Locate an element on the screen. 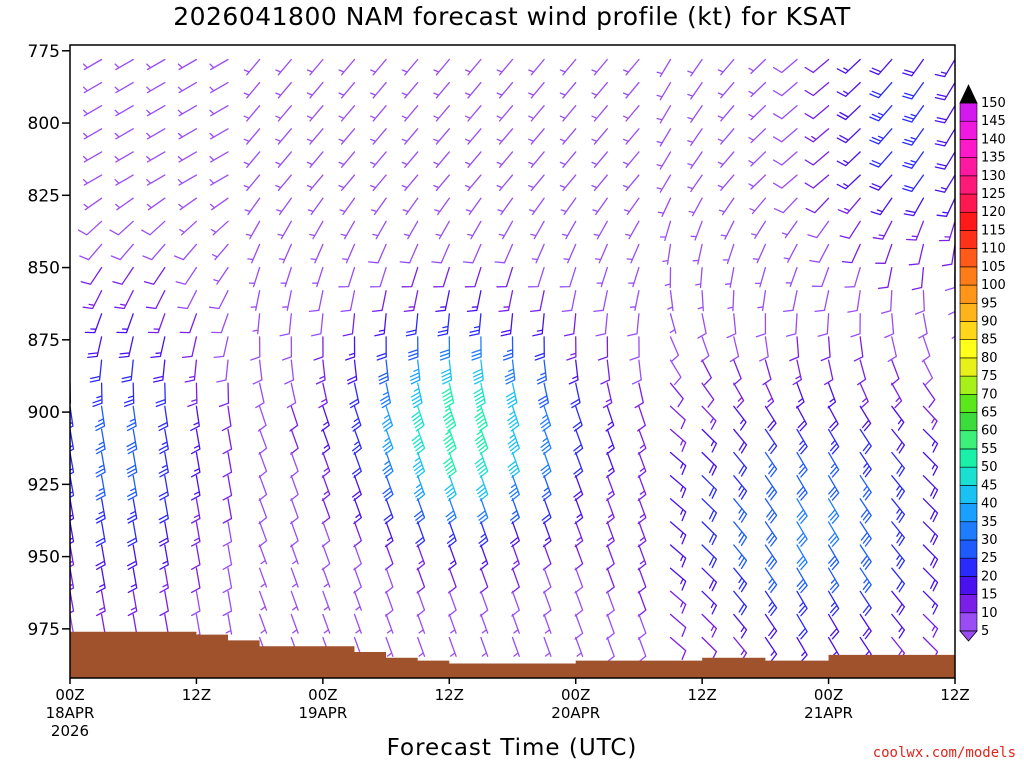 The width and height of the screenshot is (1024, 768). y-tick-label: 925 is located at coordinates (44, 485).